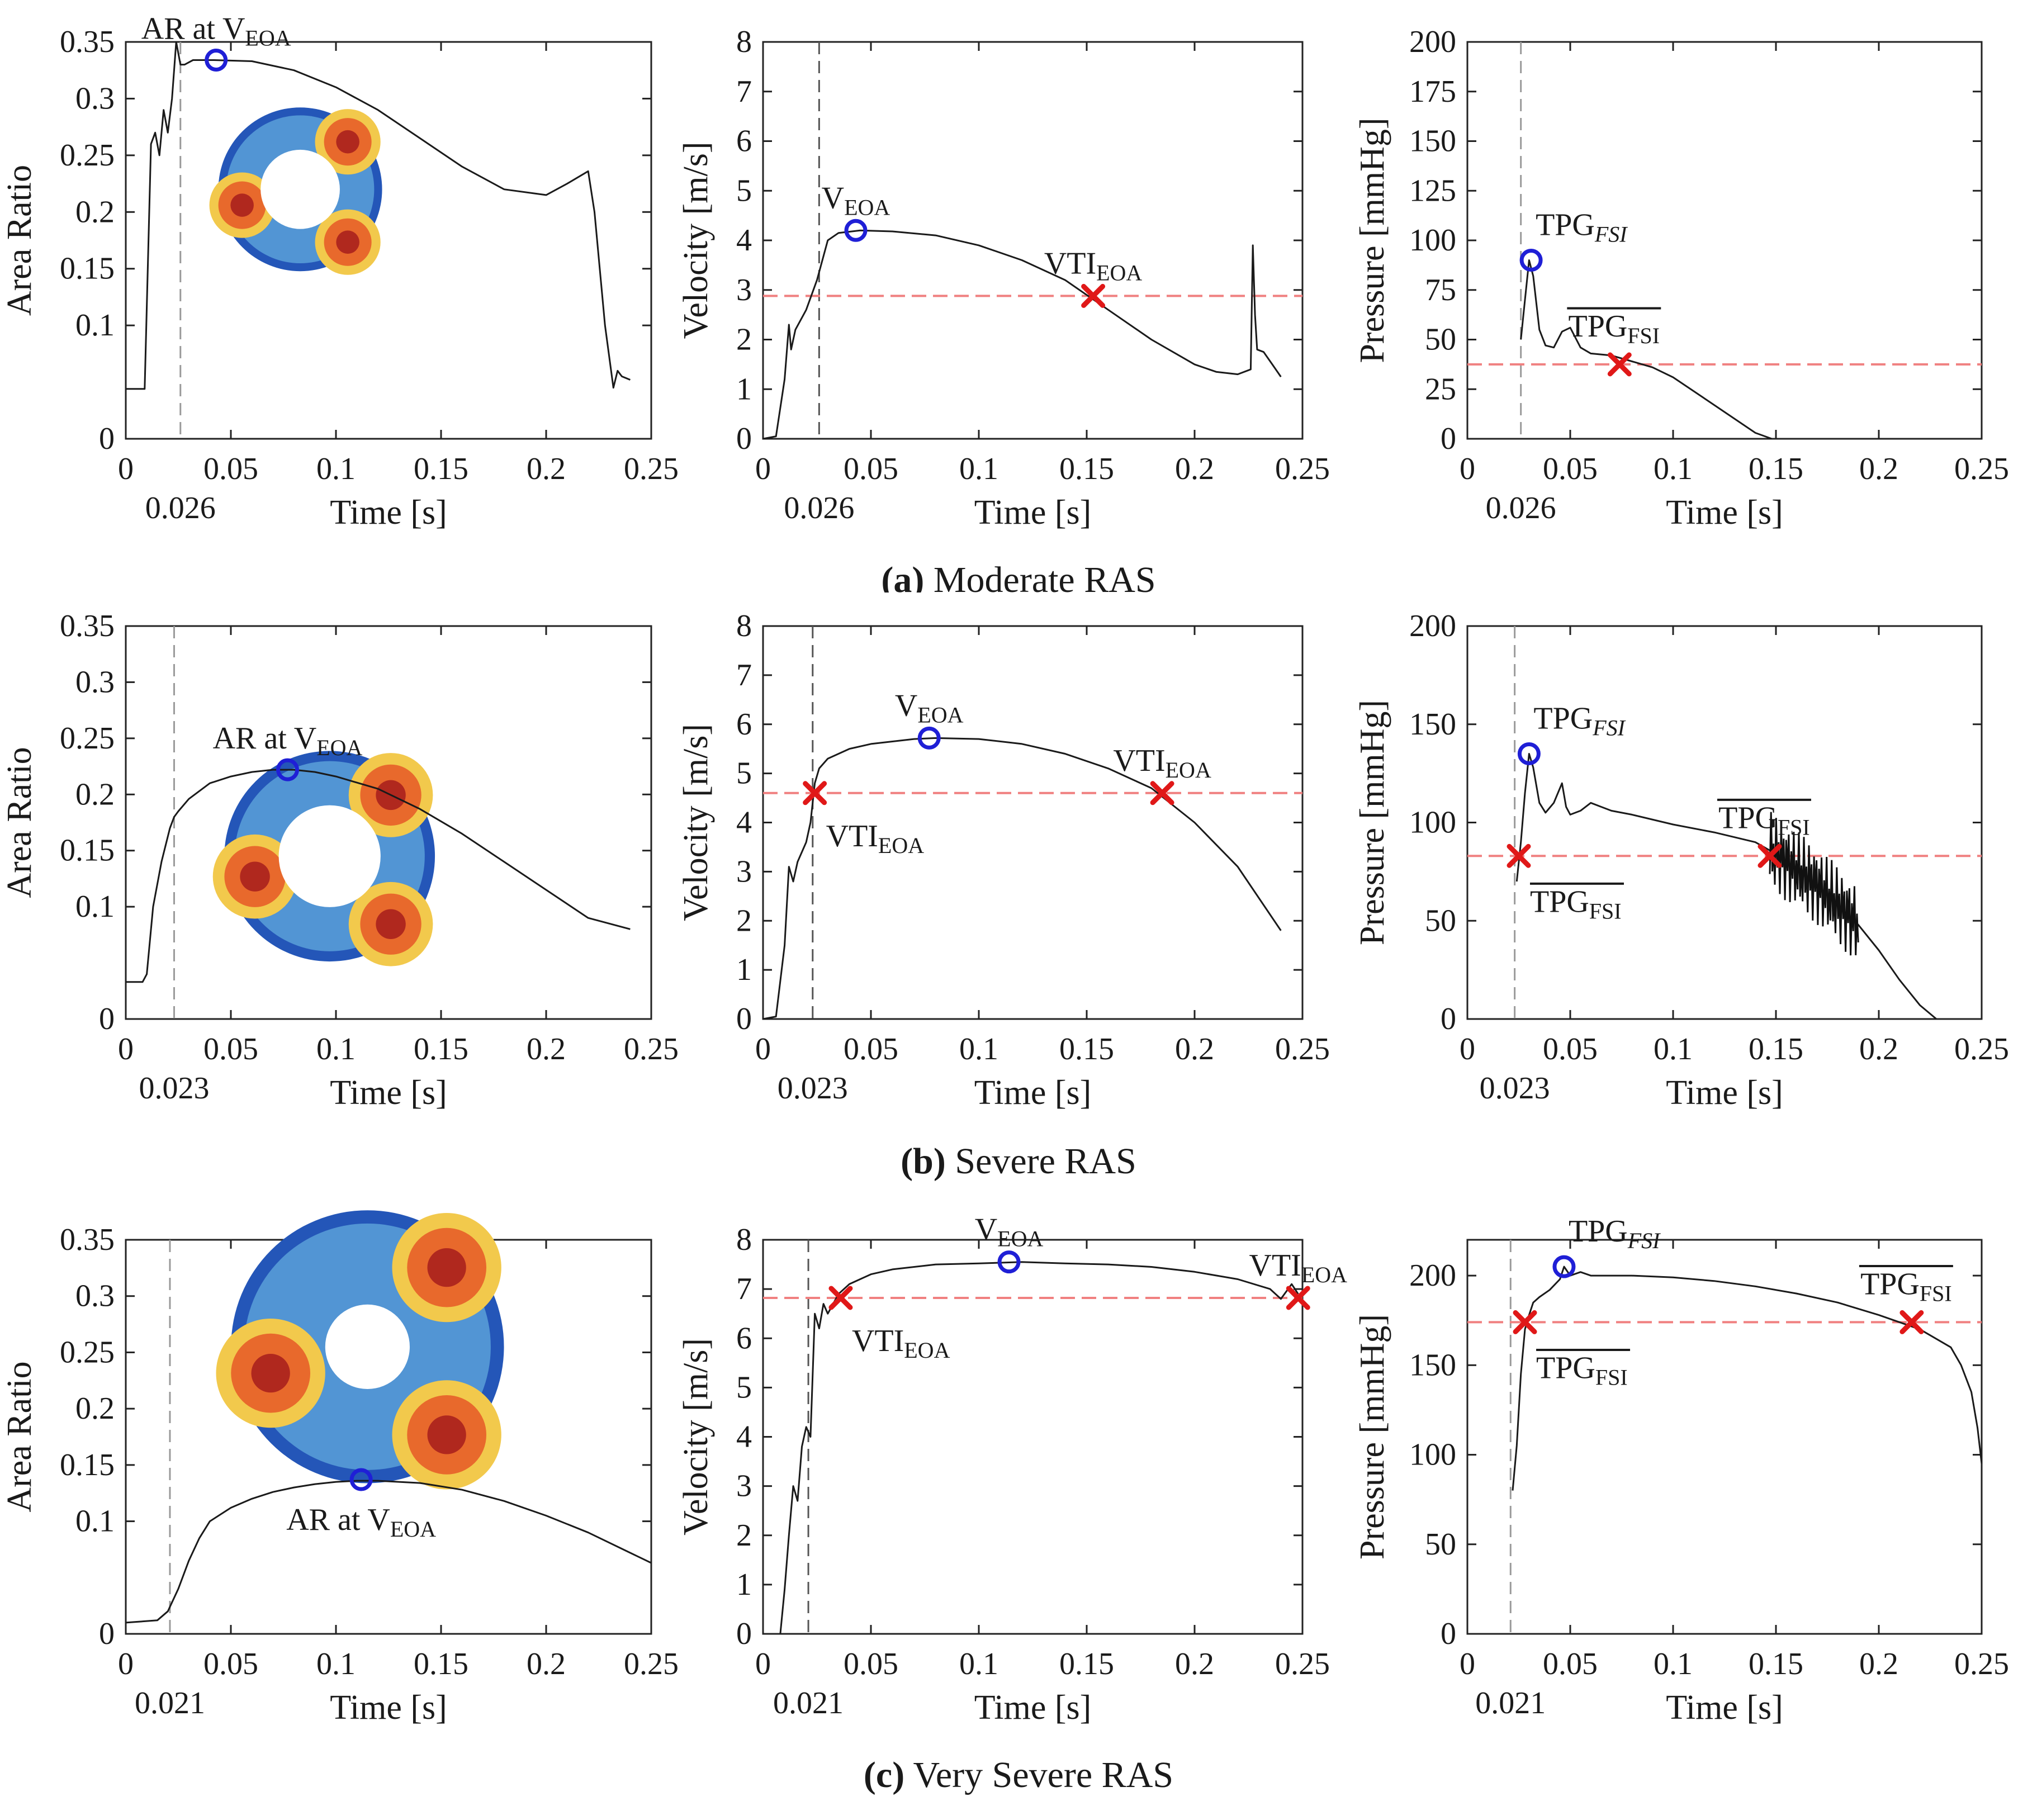 The image size is (2037, 1820). Describe the element at coordinates (744, 340) in the screenshot. I see `y-tick-label: 2` at that location.